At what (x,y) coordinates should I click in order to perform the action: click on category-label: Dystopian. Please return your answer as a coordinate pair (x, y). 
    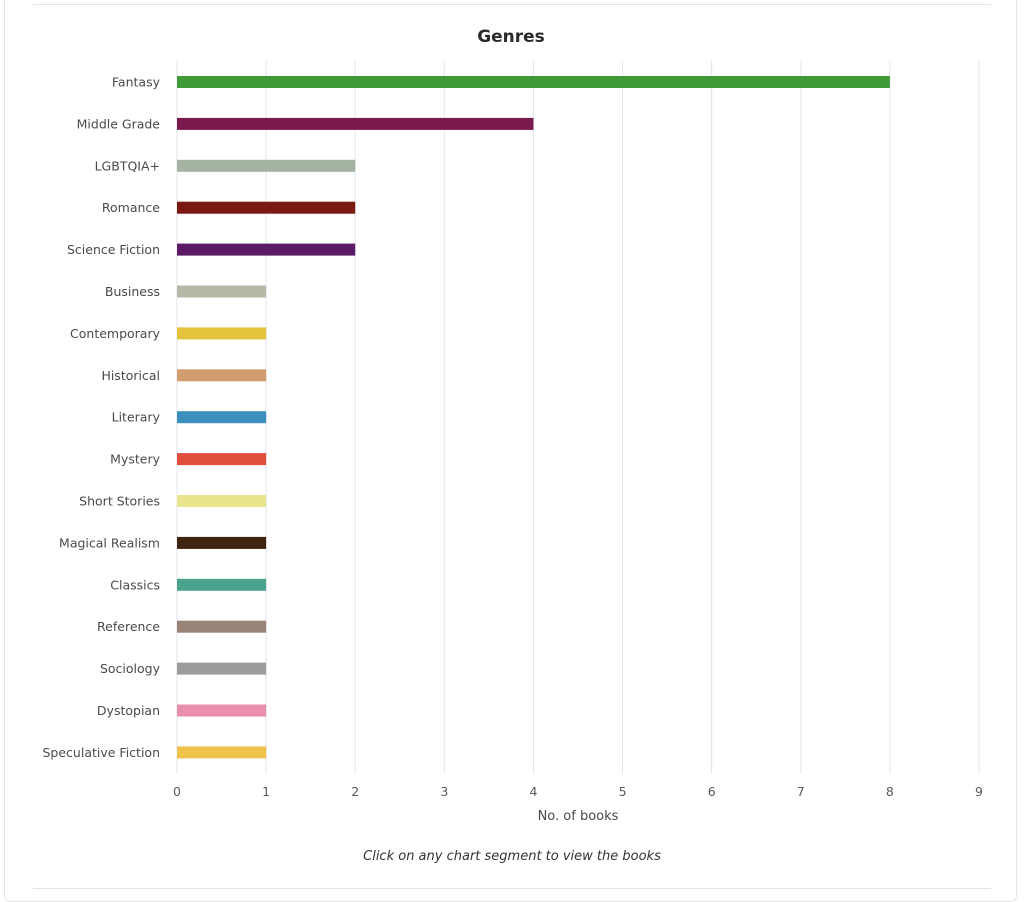
    Looking at the image, I should click on (128, 710).